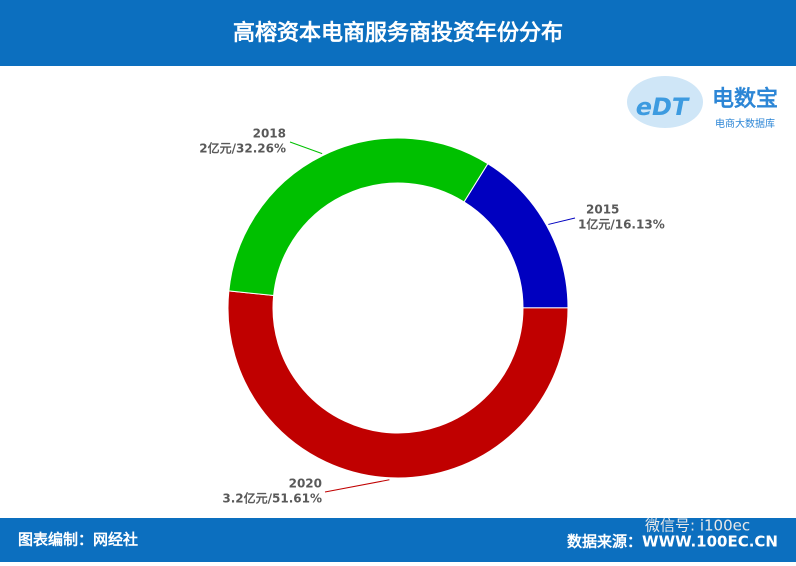  Describe the element at coordinates (745, 123) in the screenshot. I see `logo-tagline: 电商大数据库` at that location.